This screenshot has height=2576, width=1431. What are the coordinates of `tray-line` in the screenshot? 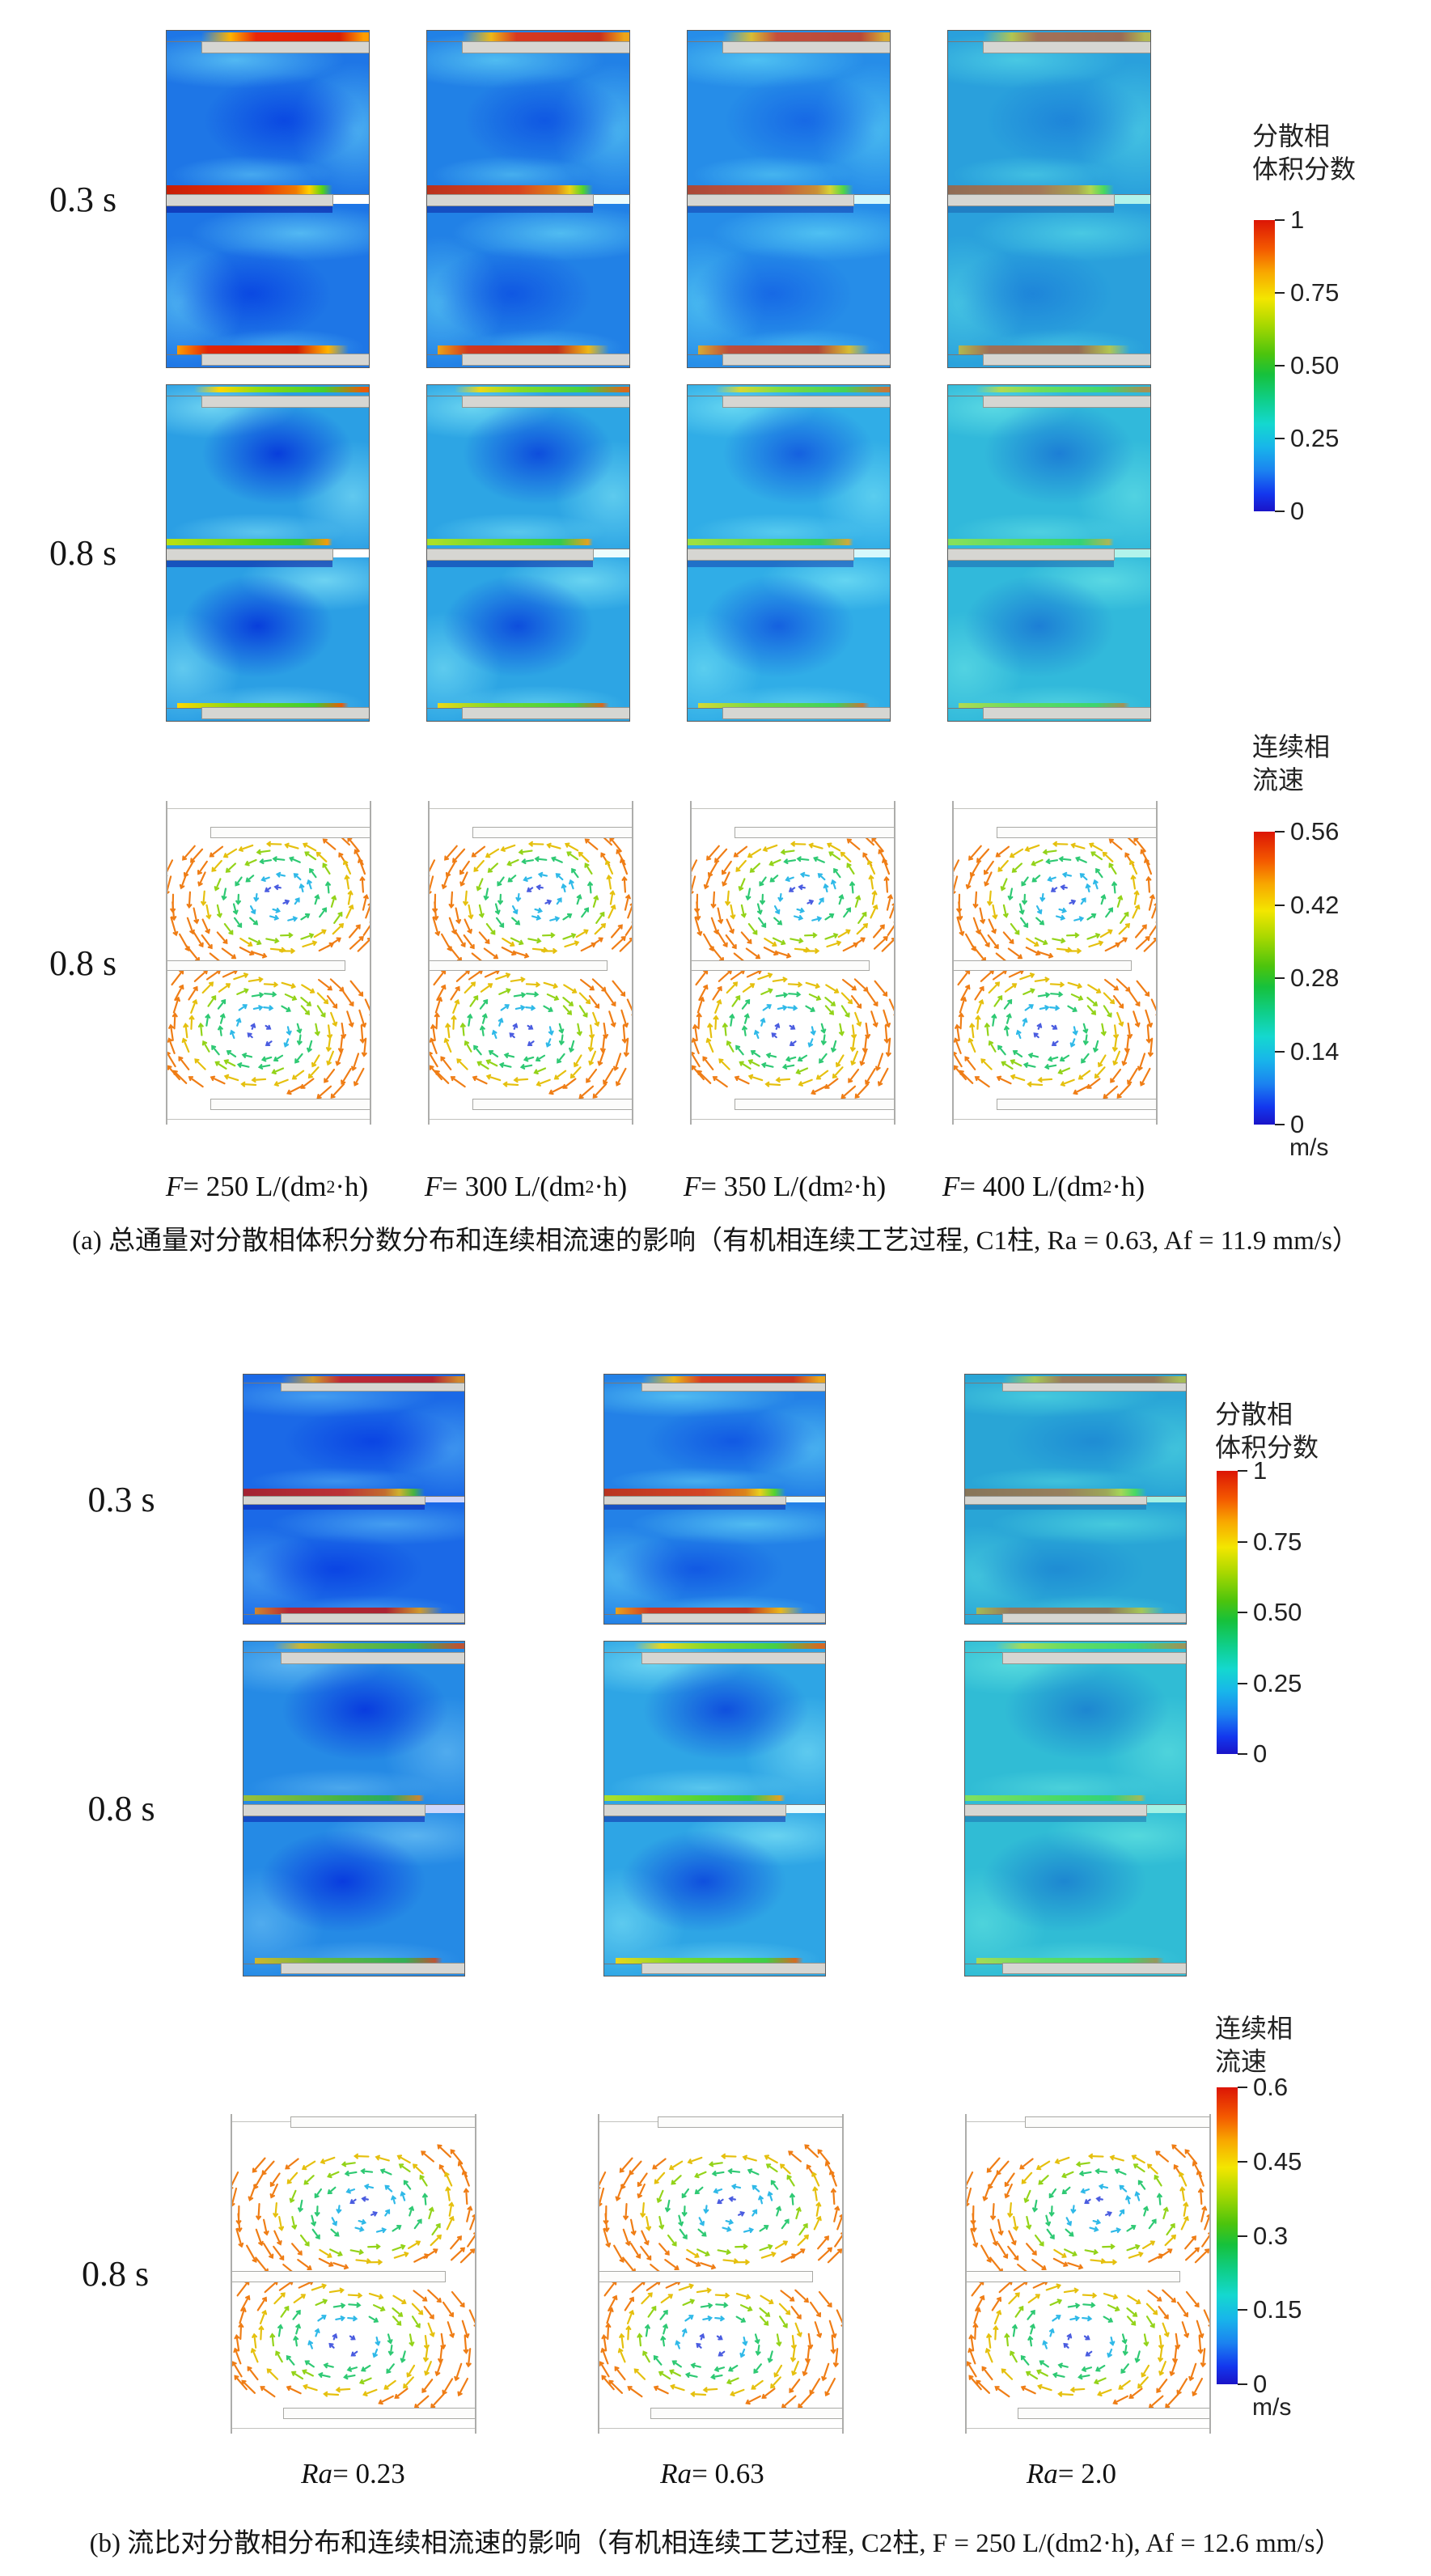 It's located at (793, 808).